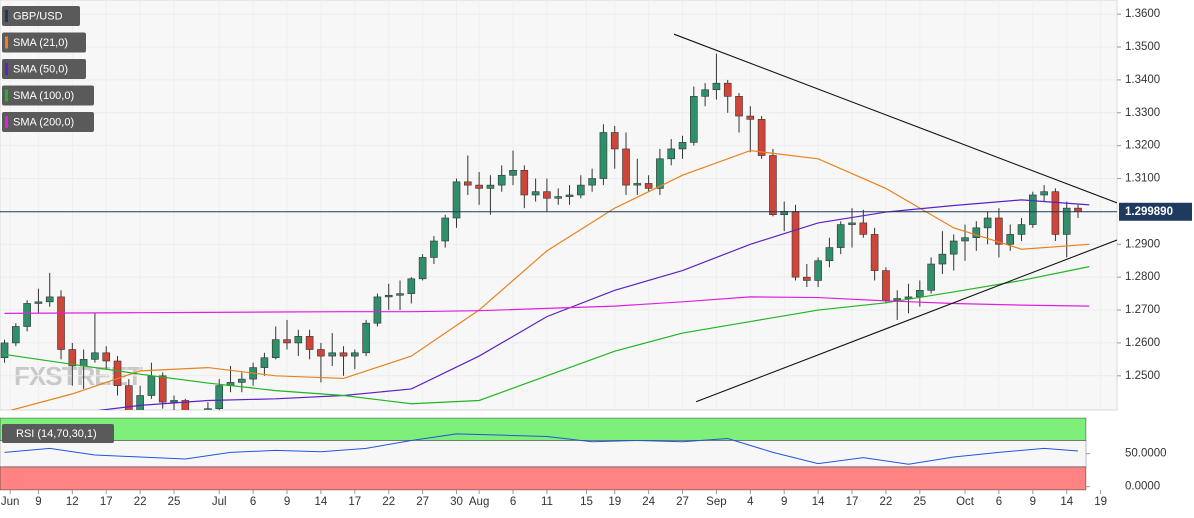 The width and height of the screenshot is (1194, 518). Describe the element at coordinates (1142, 179) in the screenshot. I see `y-tick-label: 1.3100` at that location.